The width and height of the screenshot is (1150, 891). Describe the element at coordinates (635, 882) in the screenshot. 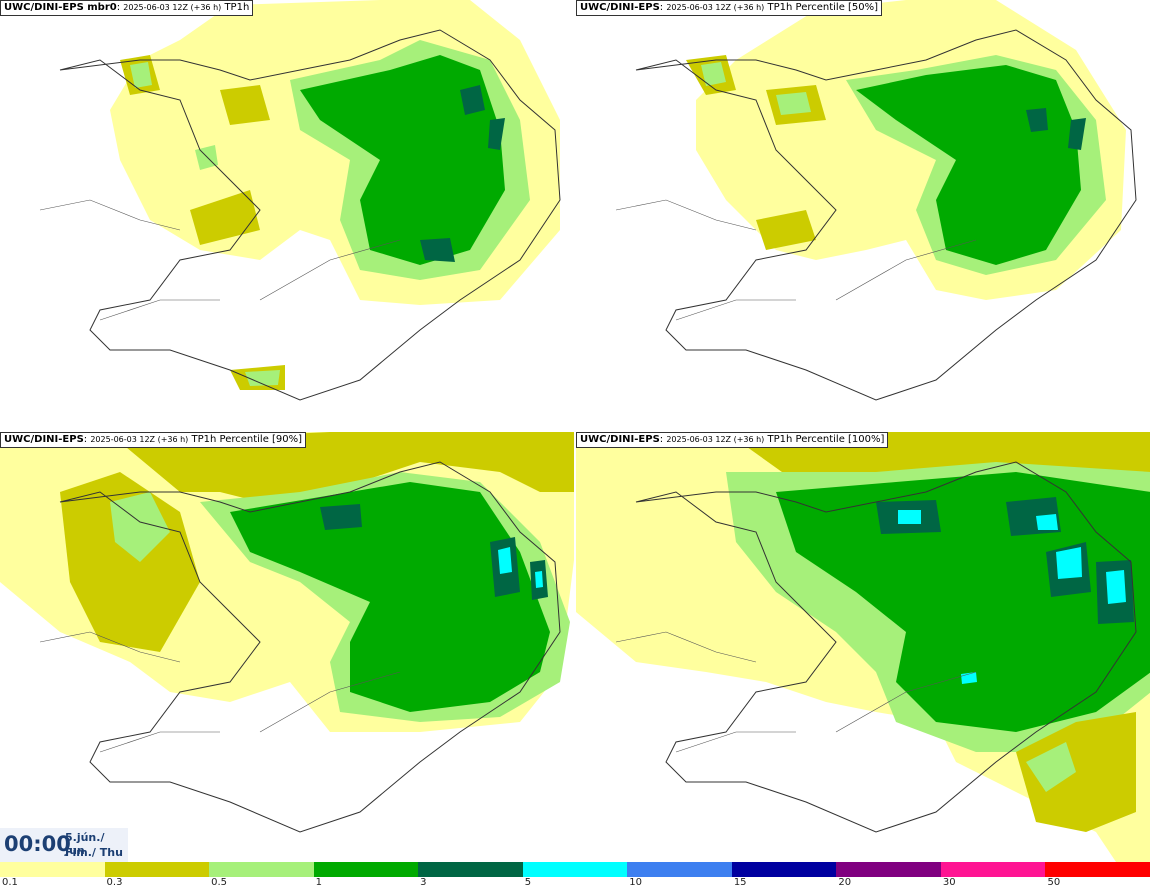

I see `legend-label: 10` at that location.